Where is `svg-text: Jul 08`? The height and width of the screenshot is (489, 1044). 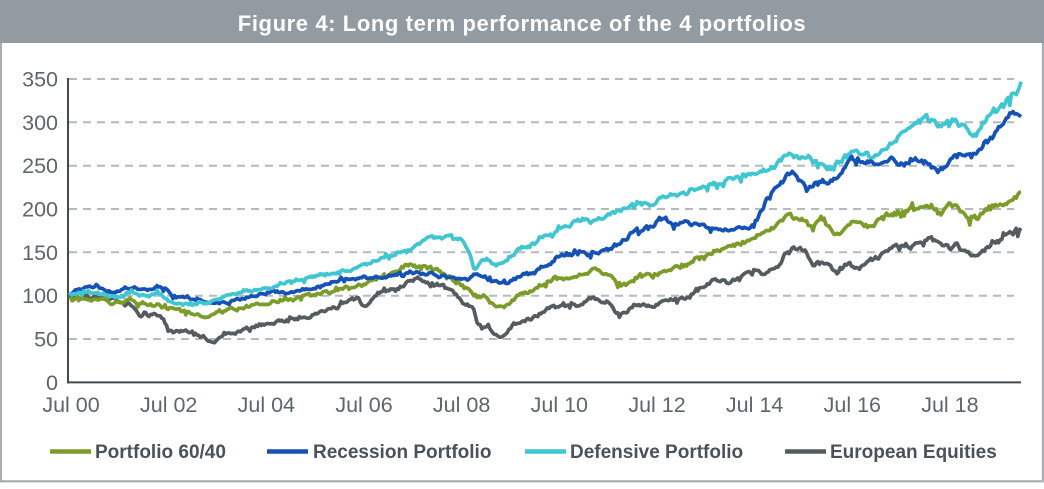
svg-text: Jul 08 is located at coordinates (461, 405).